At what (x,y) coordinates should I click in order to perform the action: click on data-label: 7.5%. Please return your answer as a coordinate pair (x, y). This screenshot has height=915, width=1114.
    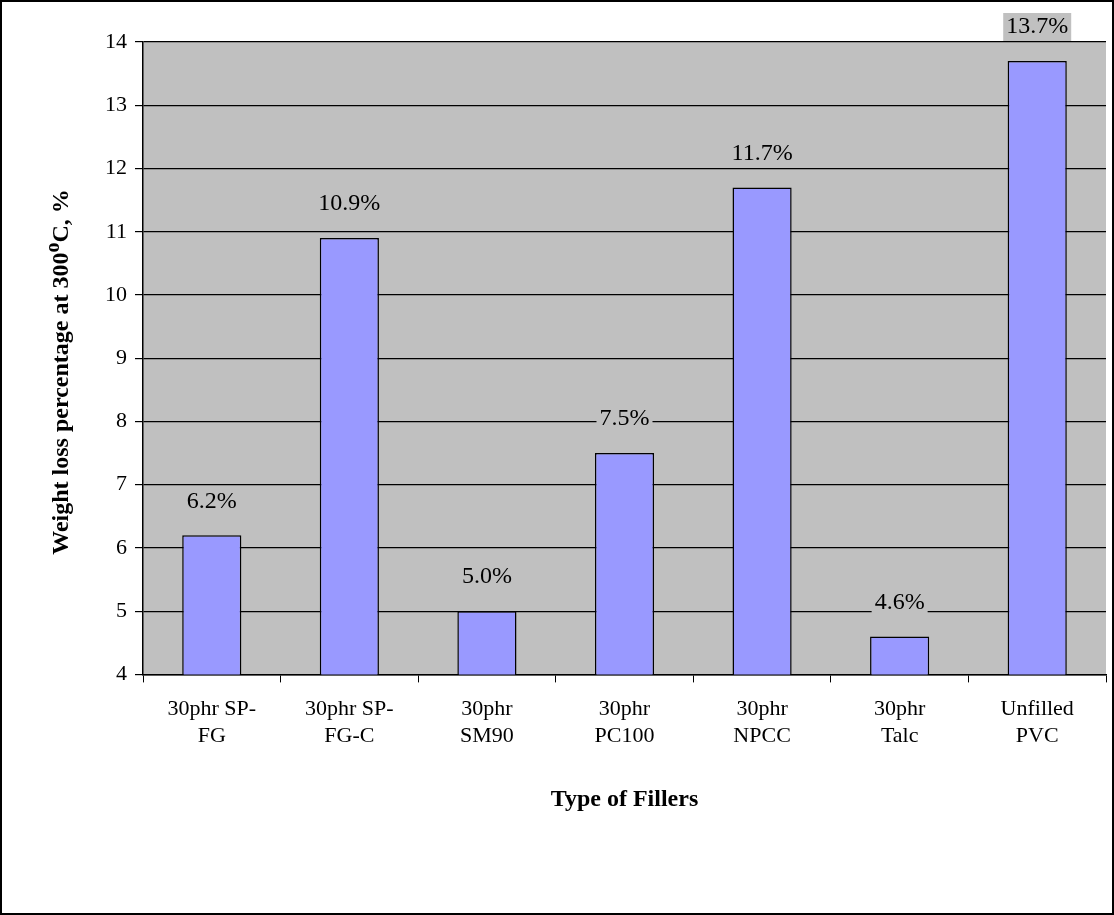
    Looking at the image, I should click on (624, 417).